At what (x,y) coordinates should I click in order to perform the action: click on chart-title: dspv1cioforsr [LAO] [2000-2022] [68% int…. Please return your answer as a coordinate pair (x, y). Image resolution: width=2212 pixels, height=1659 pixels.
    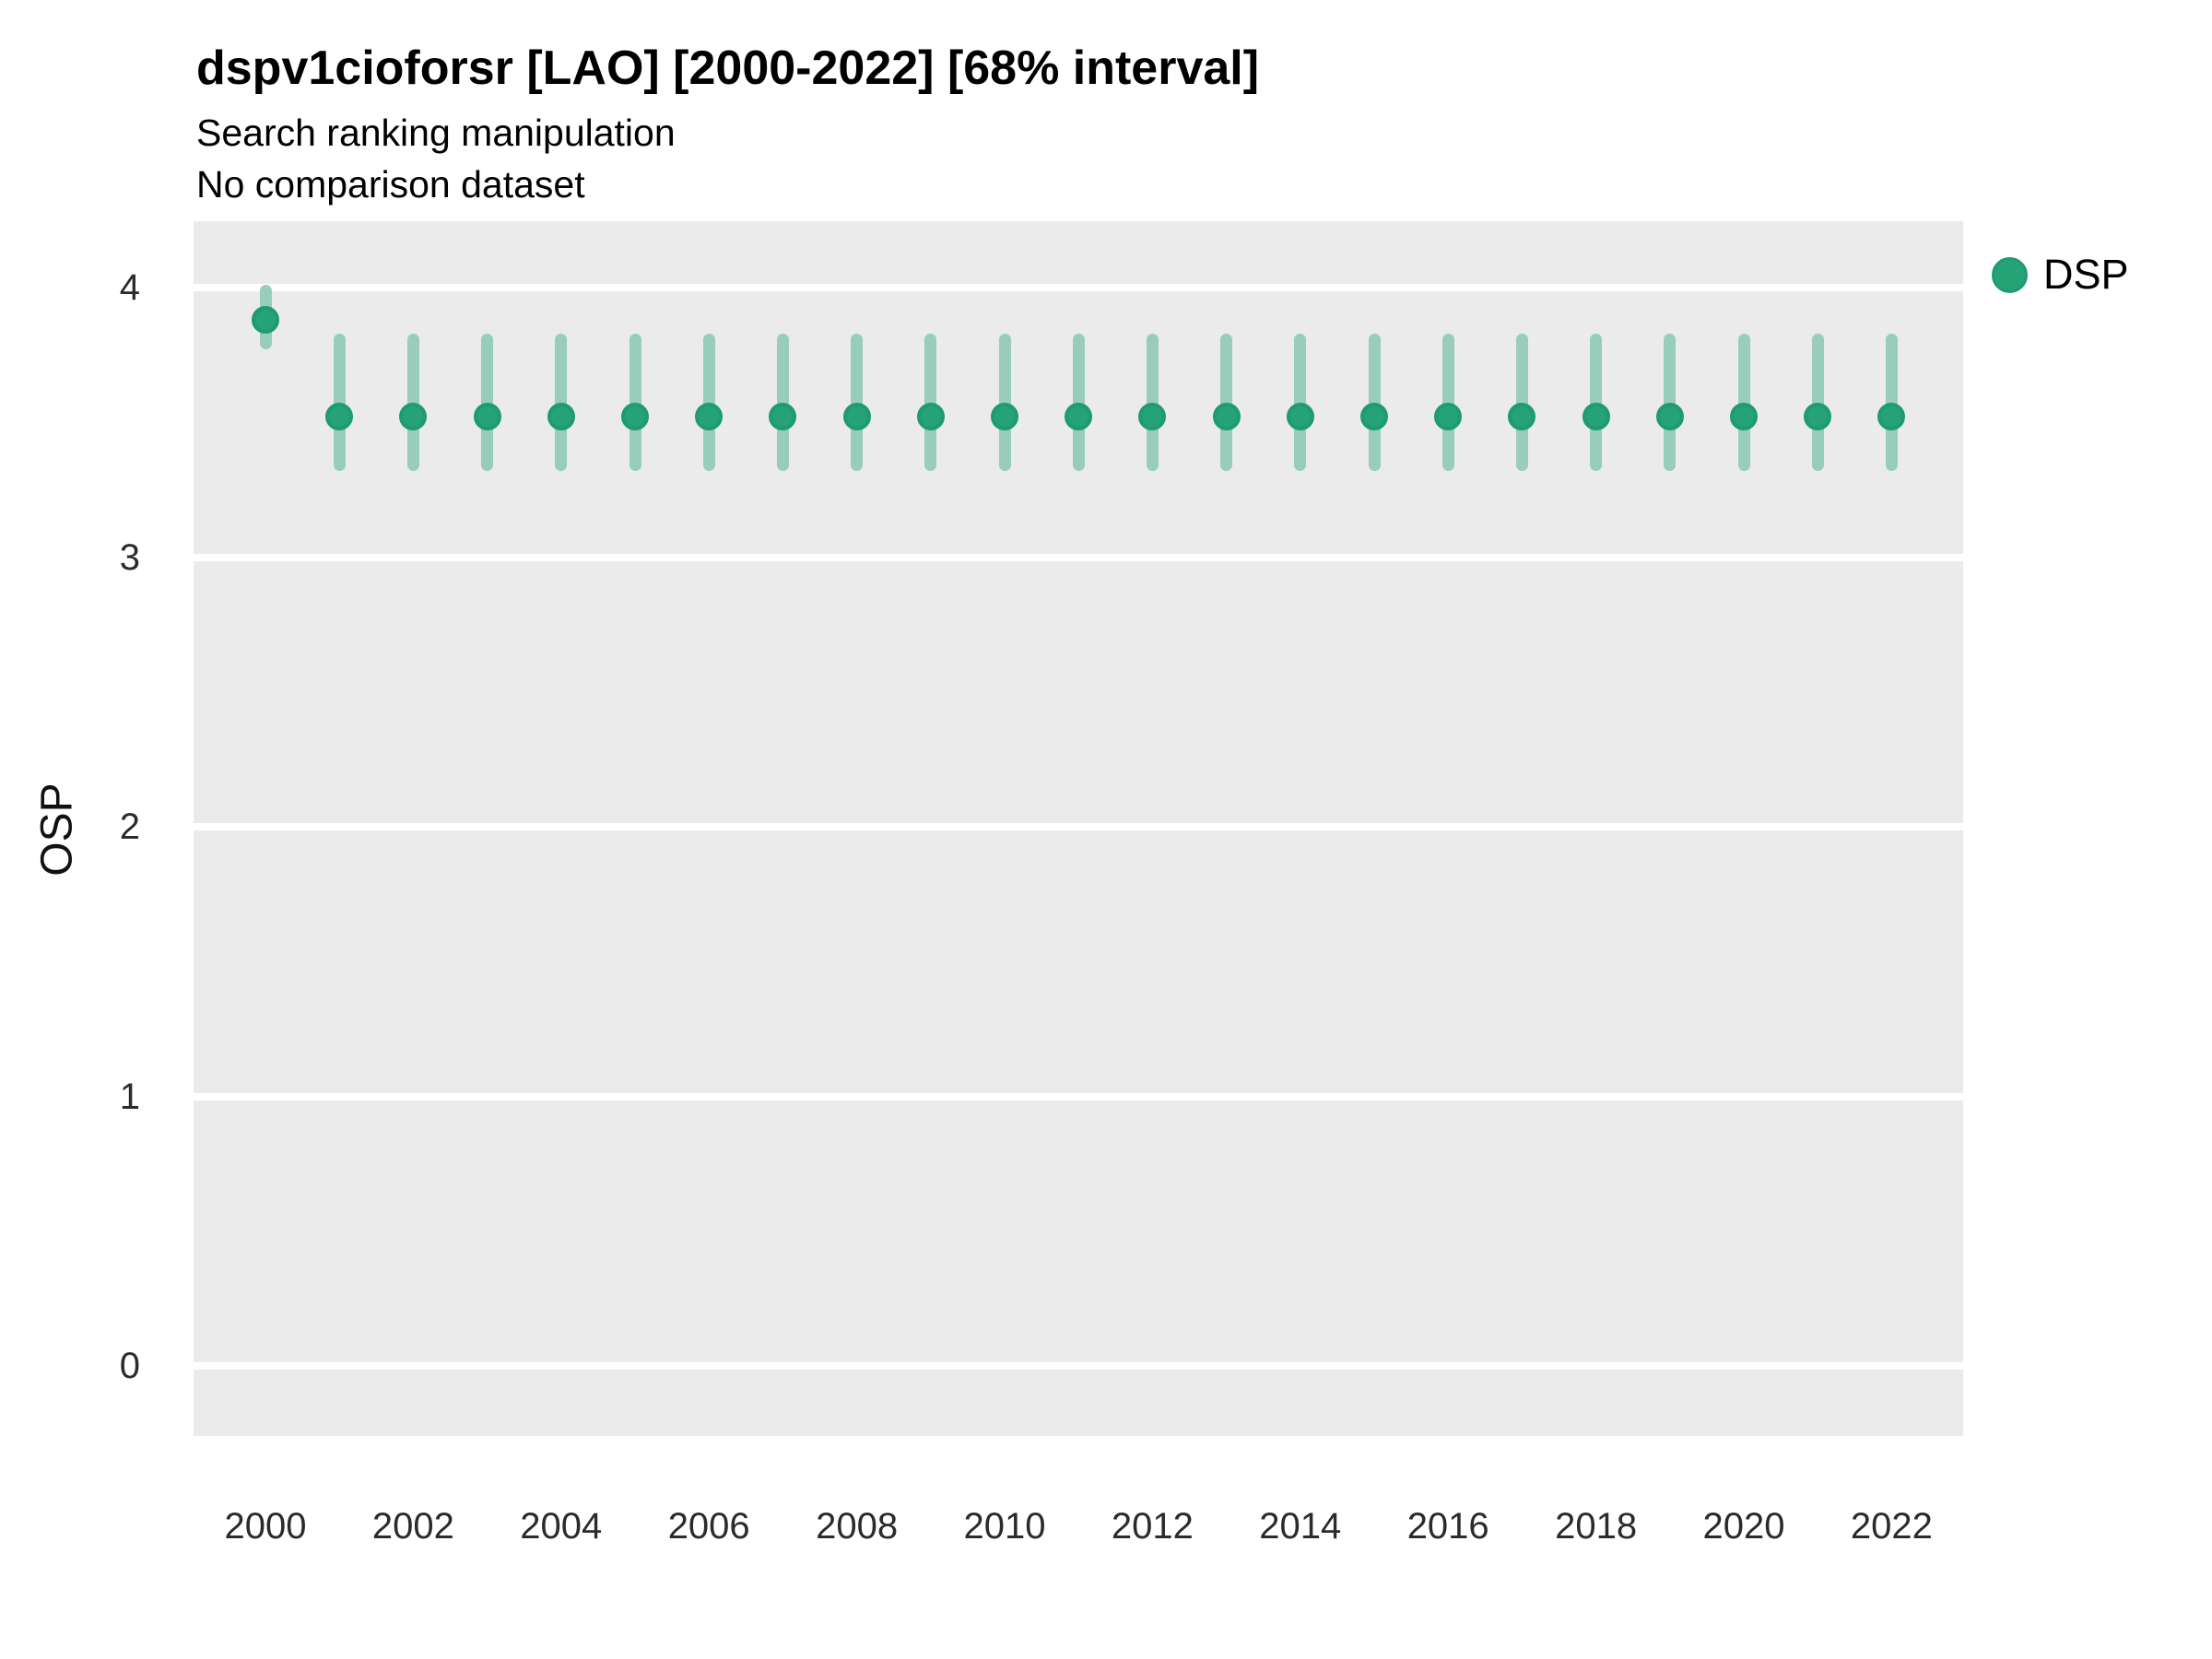
    Looking at the image, I should click on (728, 68).